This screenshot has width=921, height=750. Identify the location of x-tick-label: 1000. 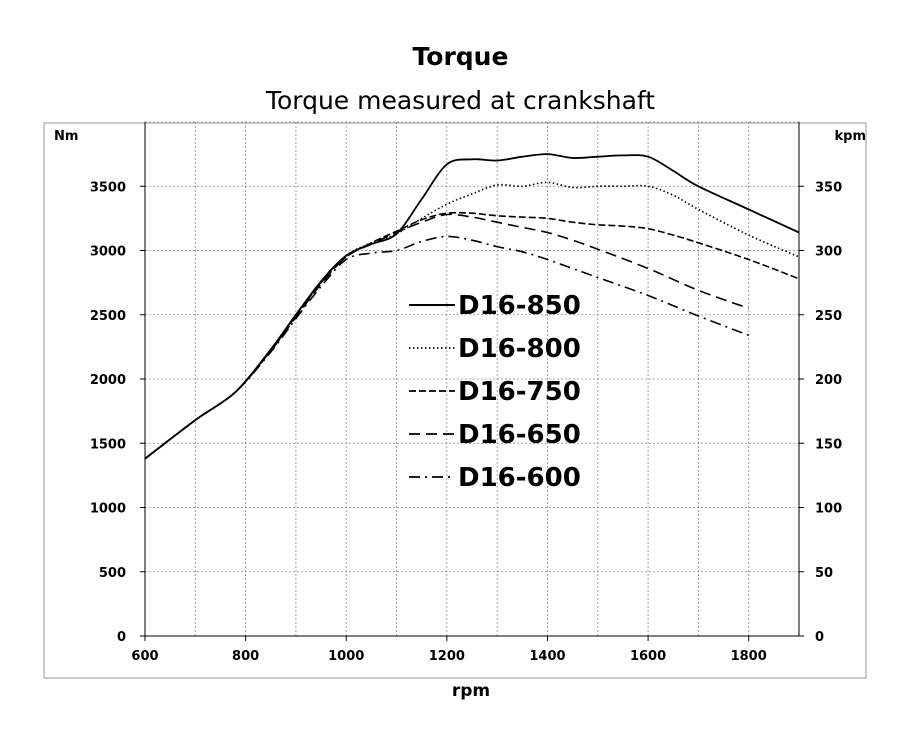
(346, 656).